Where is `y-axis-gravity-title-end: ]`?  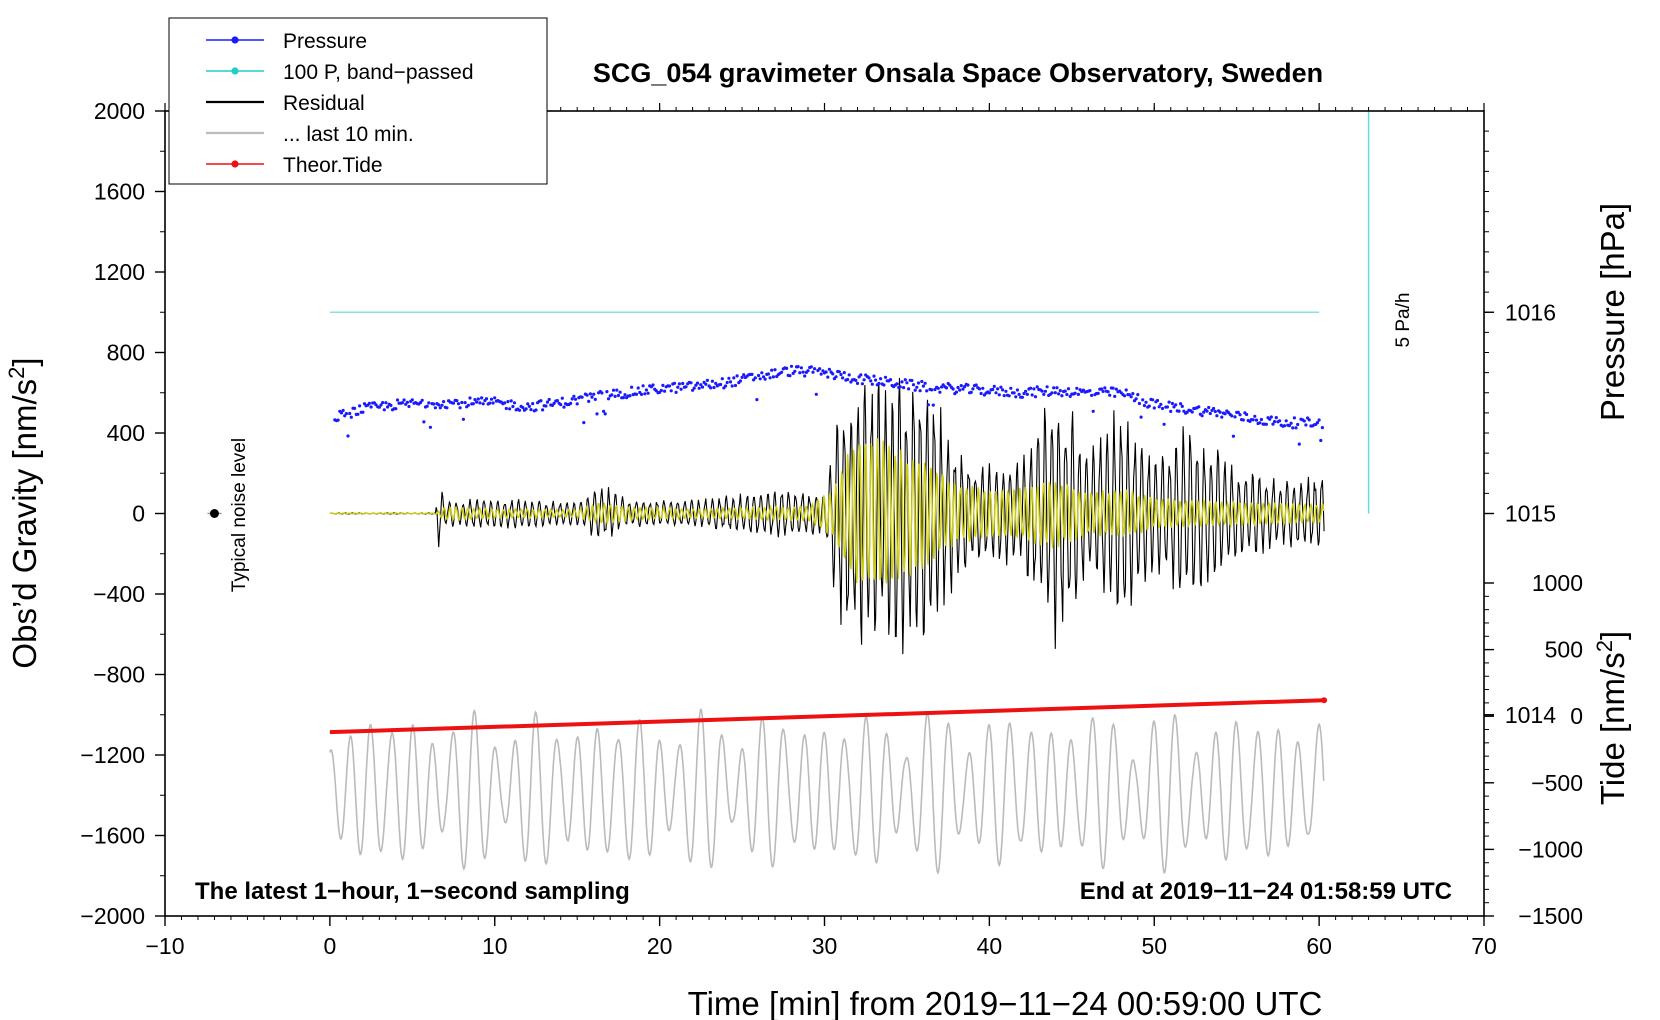 y-axis-gravity-title-end: ] is located at coordinates (24, 361).